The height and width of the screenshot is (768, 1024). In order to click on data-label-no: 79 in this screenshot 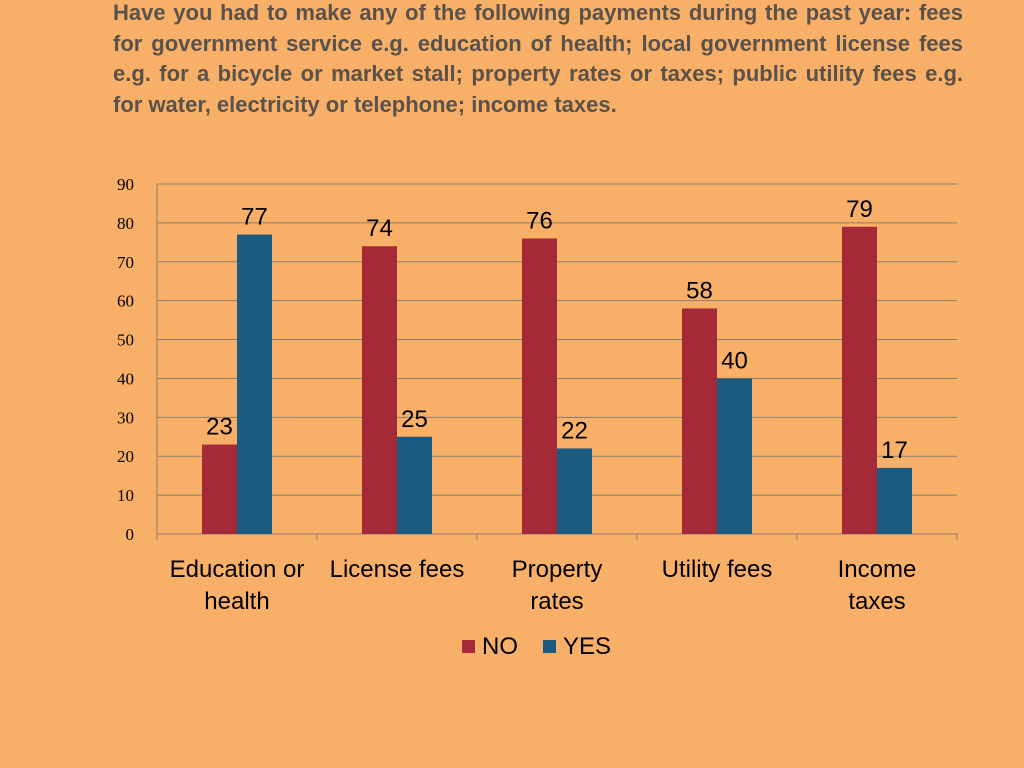, I will do `click(859, 209)`.